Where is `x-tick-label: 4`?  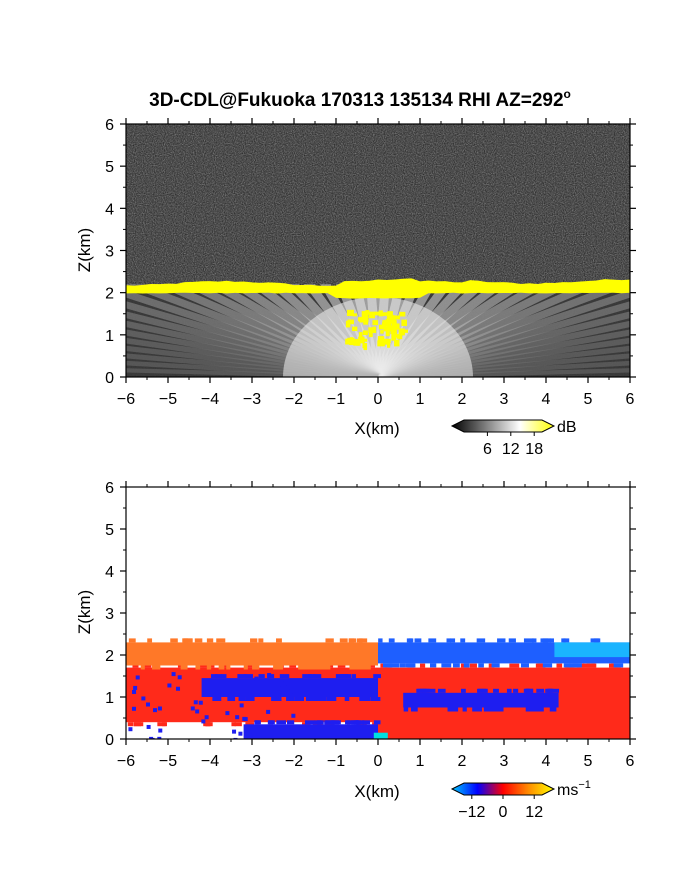
x-tick-label: 4 is located at coordinates (546, 761).